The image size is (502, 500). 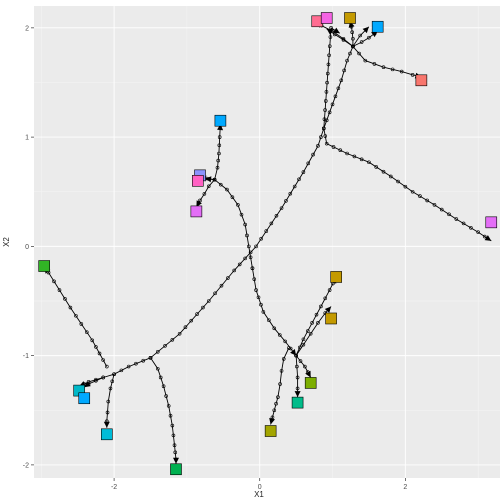 What do you see at coordinates (405, 487) in the screenshot?
I see `x-tick-label: 2` at bounding box center [405, 487].